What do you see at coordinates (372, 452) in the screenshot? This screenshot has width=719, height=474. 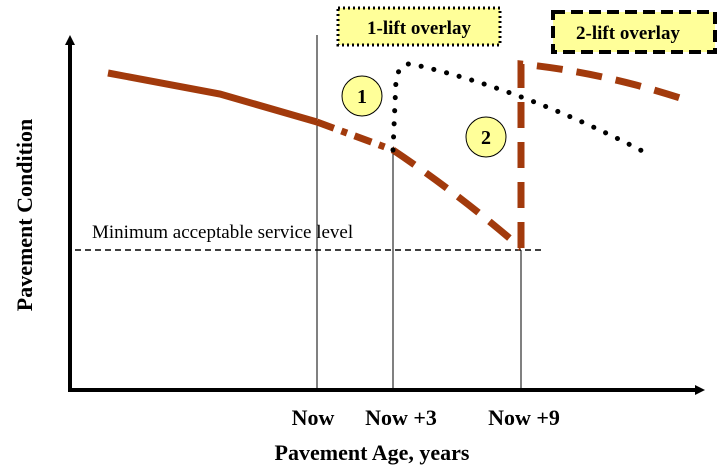 I see `x-axis-label: Pavement Age, years` at bounding box center [372, 452].